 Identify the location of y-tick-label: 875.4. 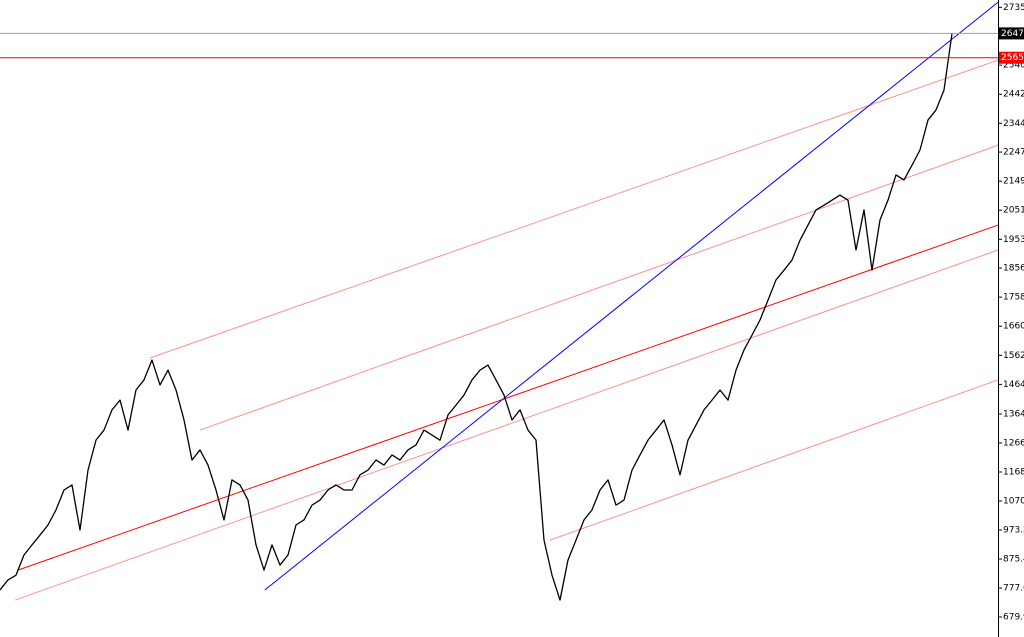
(1013, 560).